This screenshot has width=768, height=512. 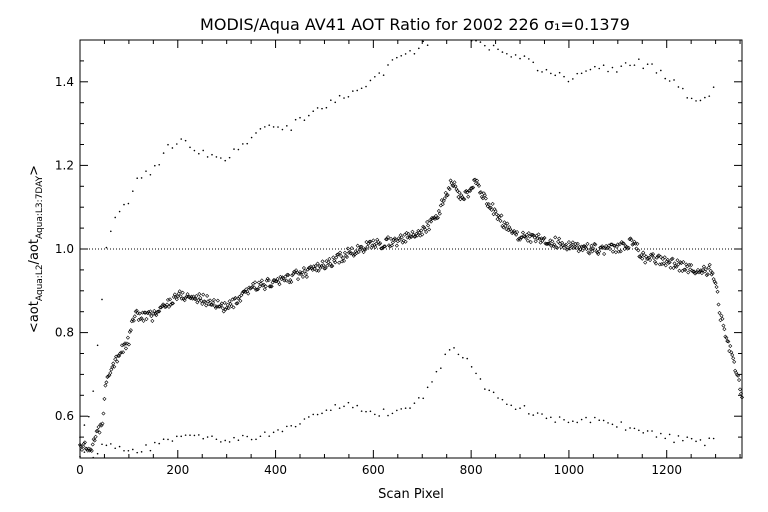 I want to click on y-tick-label: 0.6, so click(x=64, y=416).